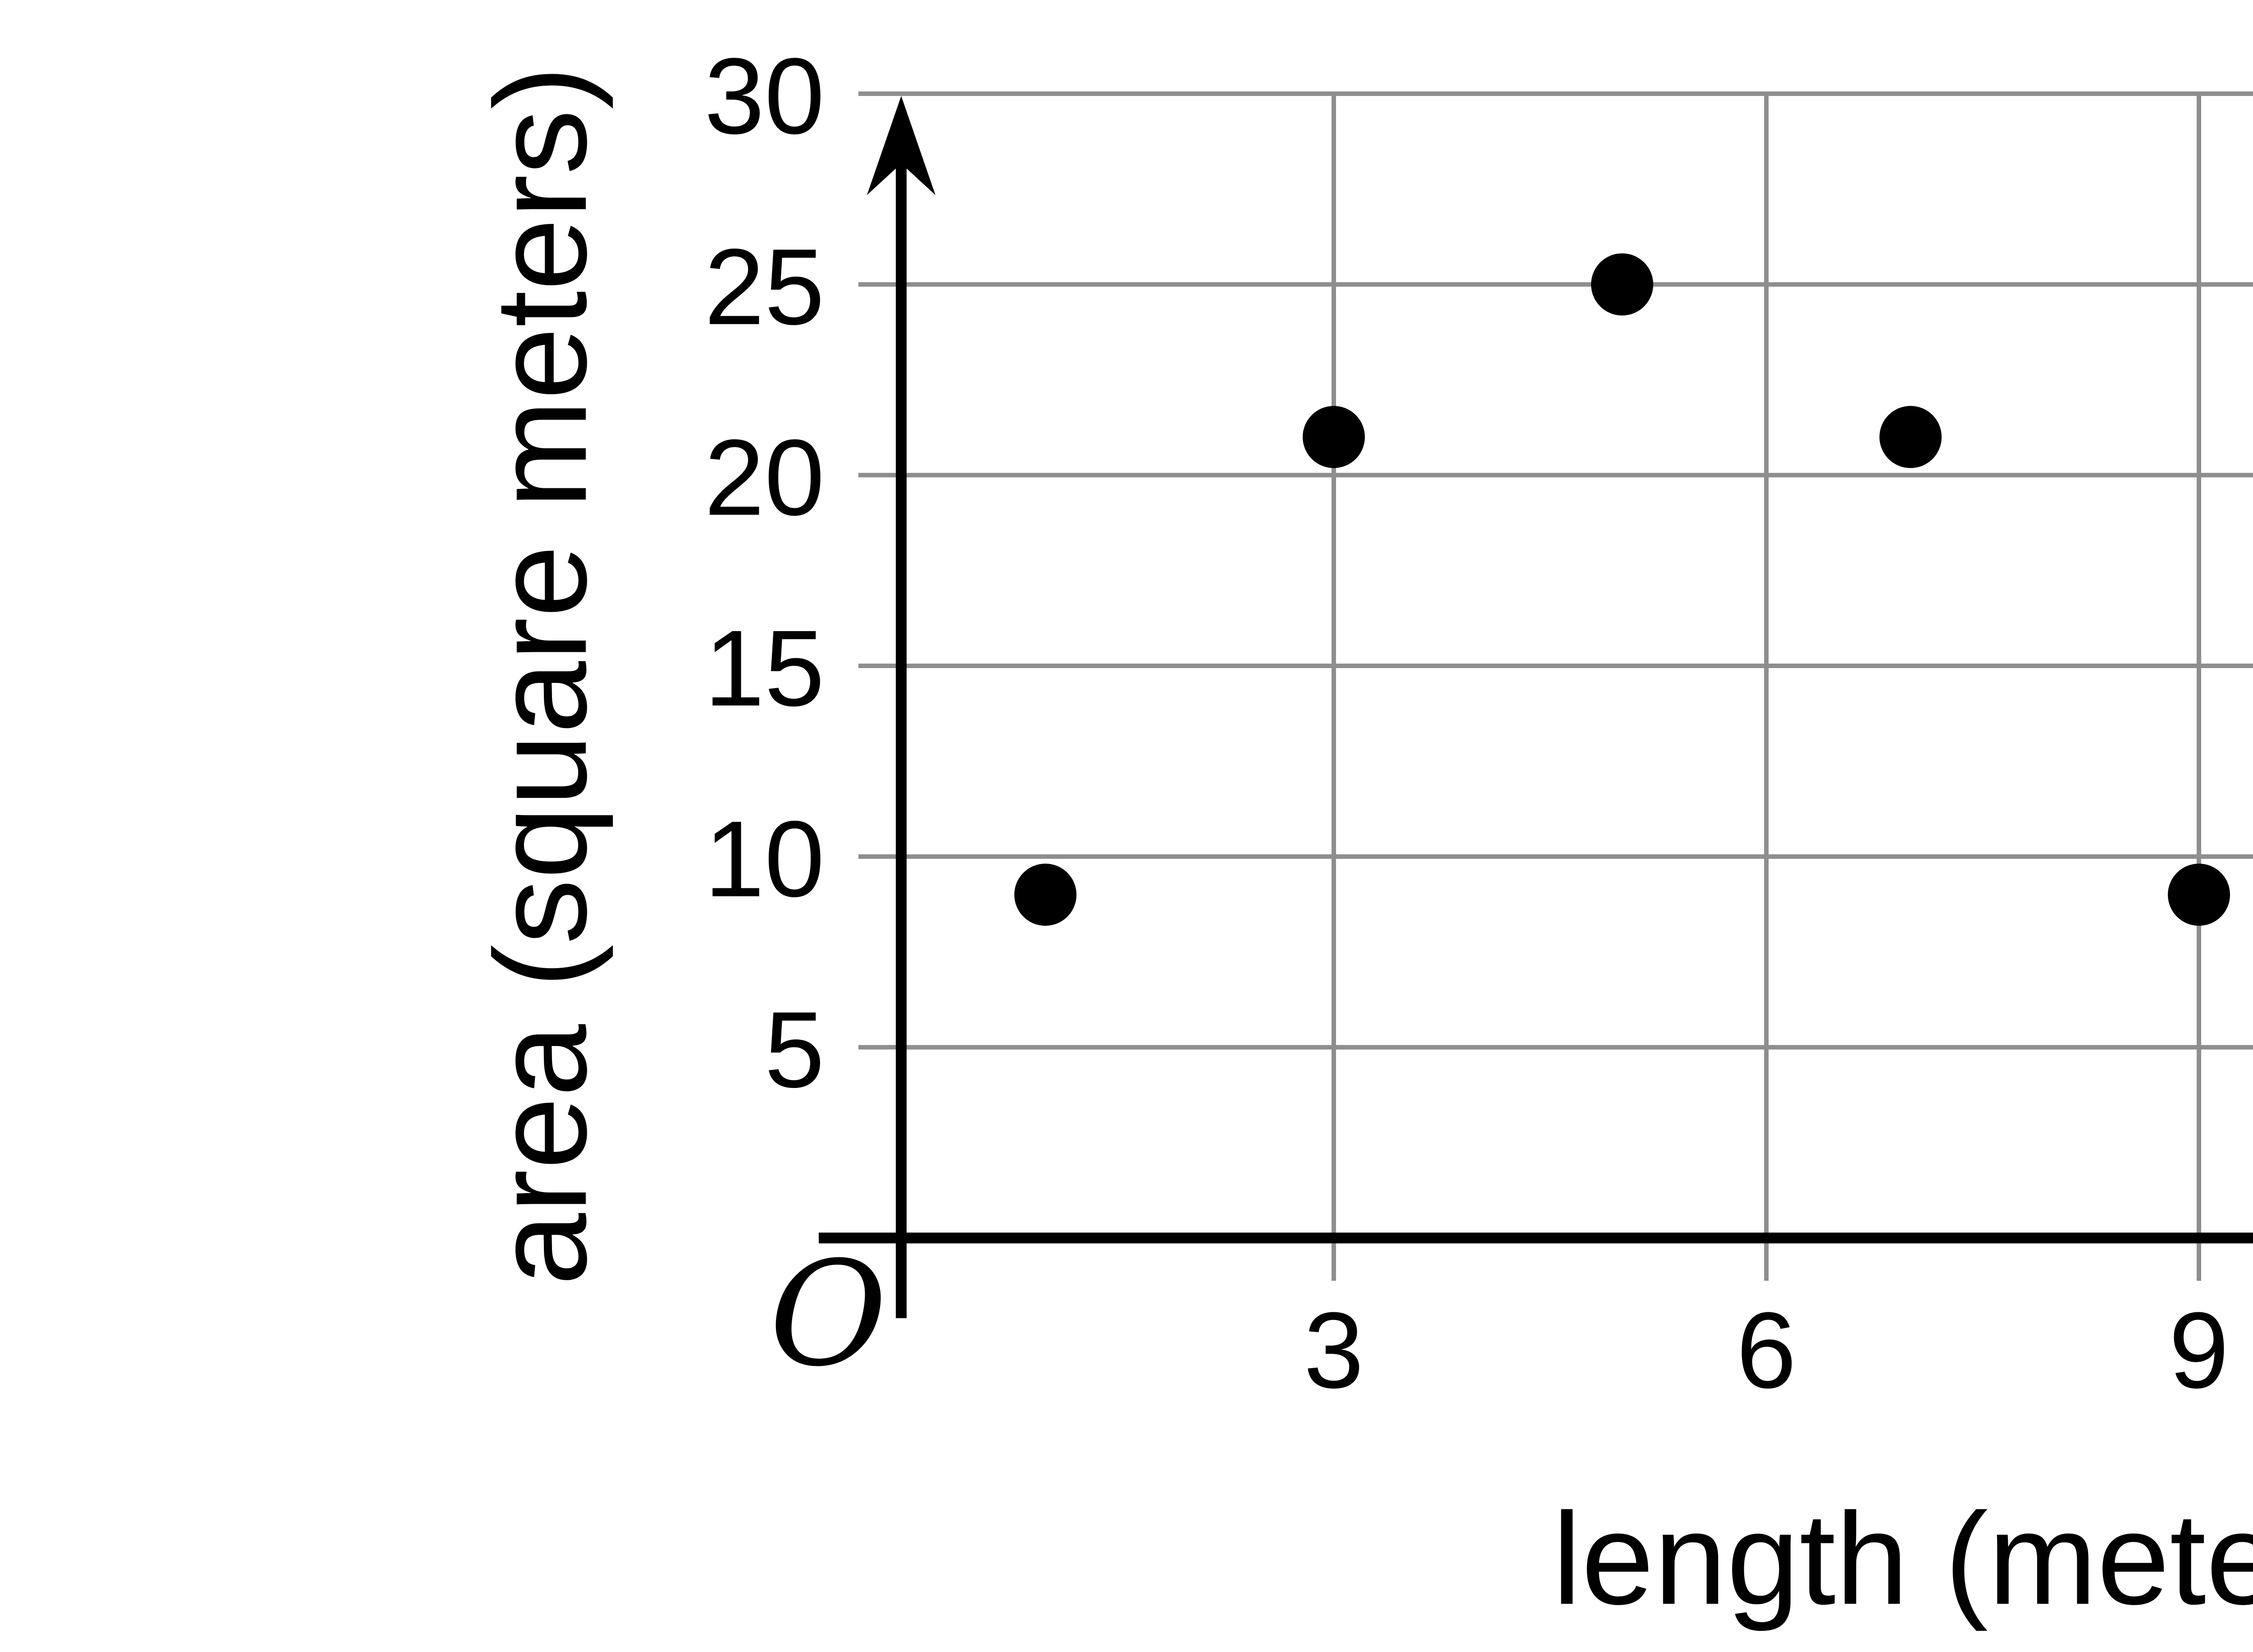 Image resolution: width=2253 pixels, height=1652 pixels. I want to click on x-tick-label-3: 3, so click(1334, 1350).